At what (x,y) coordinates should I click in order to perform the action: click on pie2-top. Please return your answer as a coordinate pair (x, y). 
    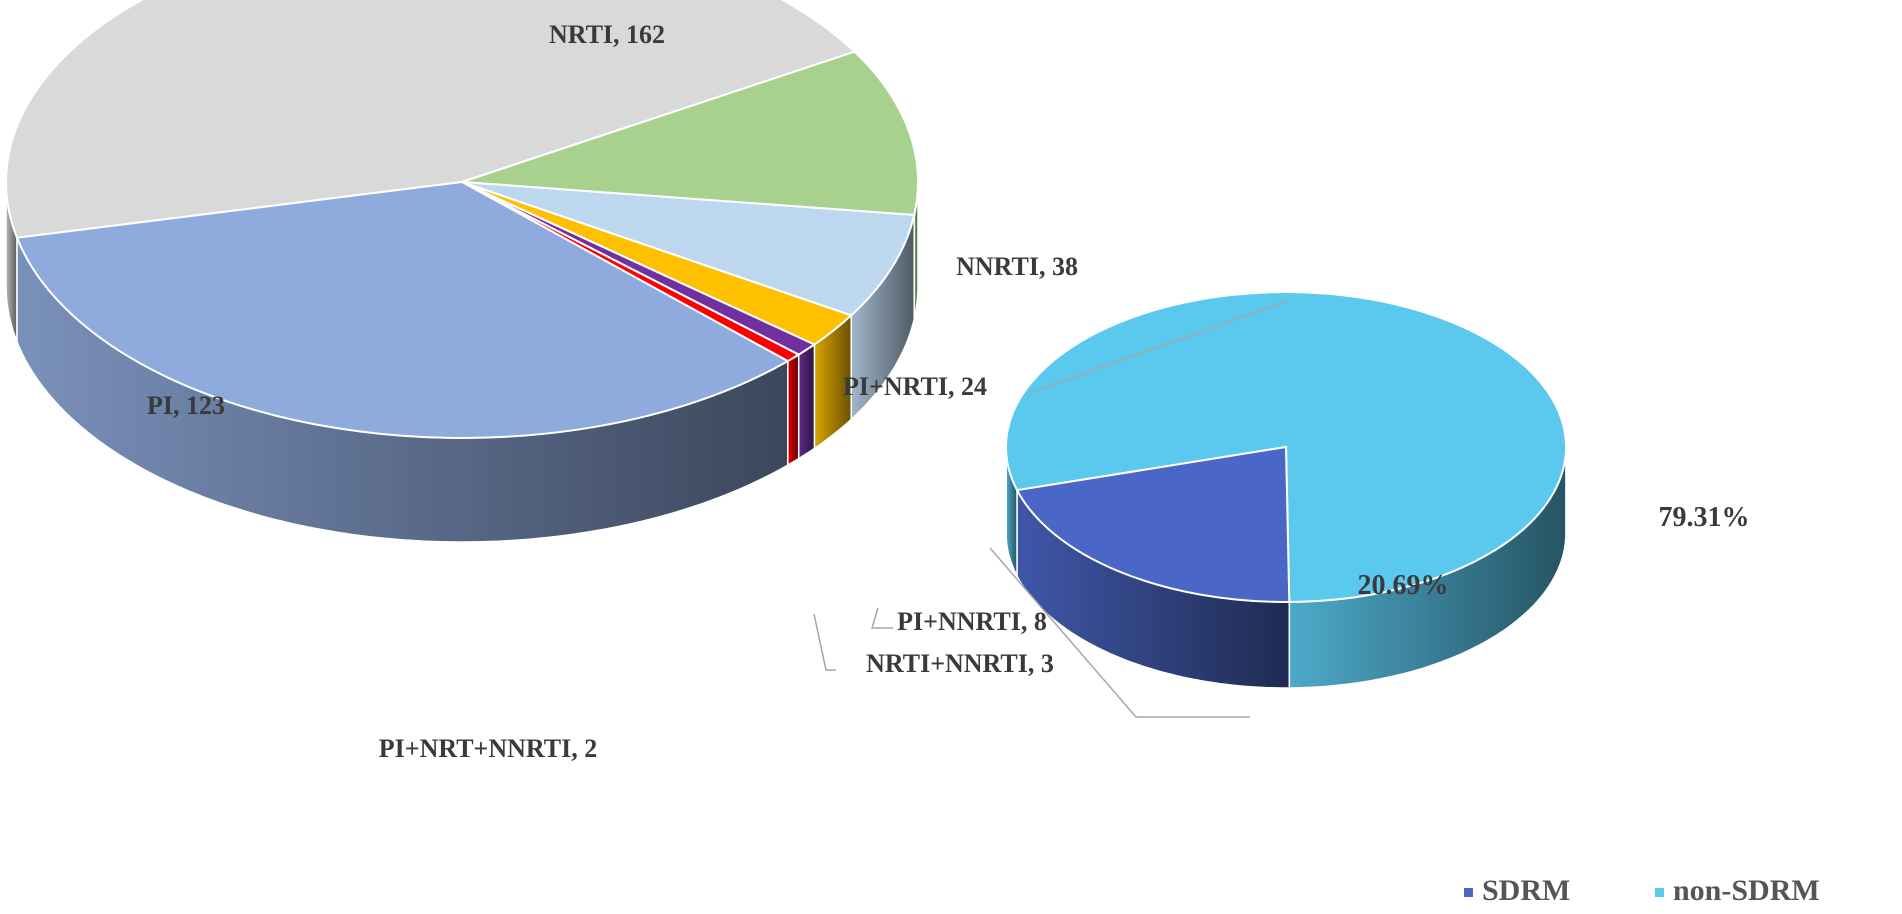
    Looking at the image, I should click on (1286, 447).